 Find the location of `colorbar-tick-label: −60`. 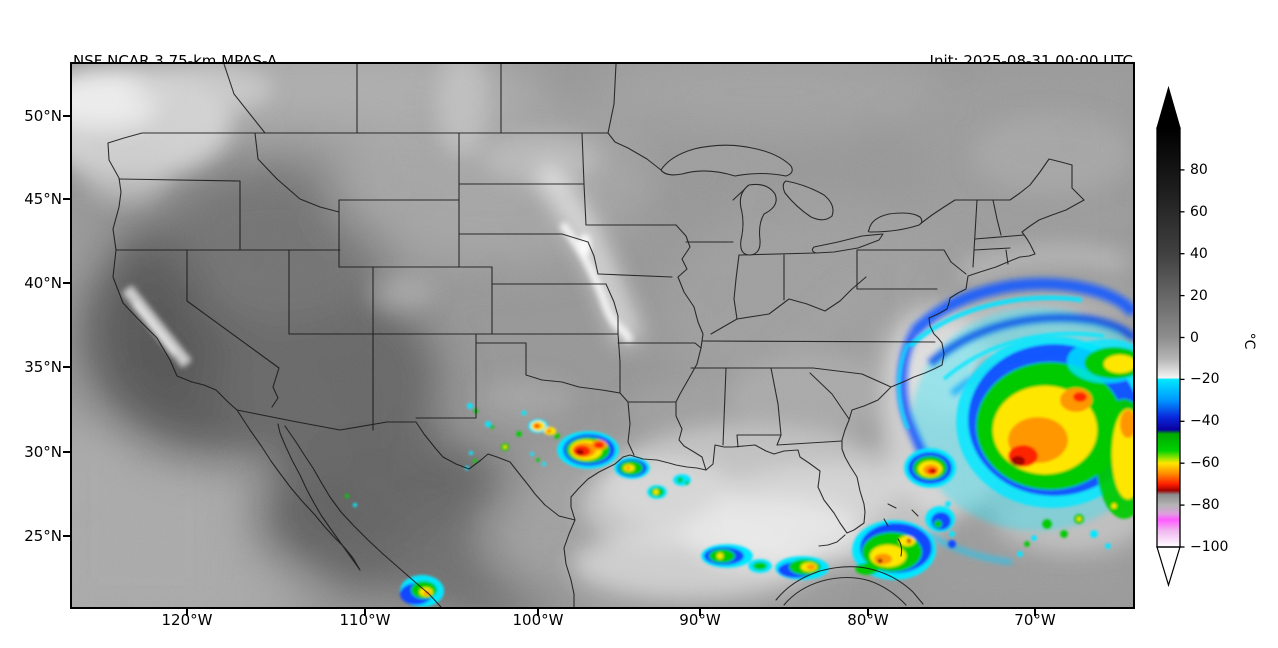

colorbar-tick-label: −60 is located at coordinates (1205, 463).